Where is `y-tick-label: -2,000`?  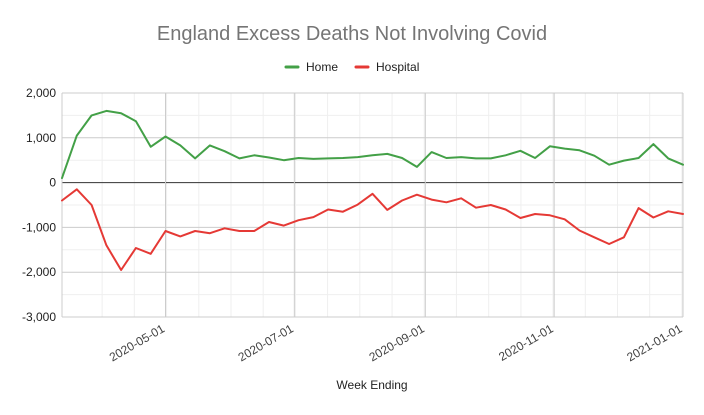 y-tick-label: -2,000 is located at coordinates (39, 272).